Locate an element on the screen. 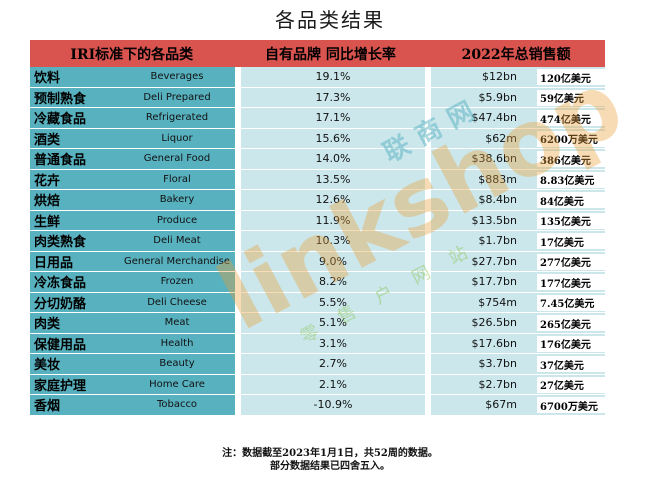 The width and height of the screenshot is (660, 479). category-cell: 日用品 General Merchandise is located at coordinates (132, 261).